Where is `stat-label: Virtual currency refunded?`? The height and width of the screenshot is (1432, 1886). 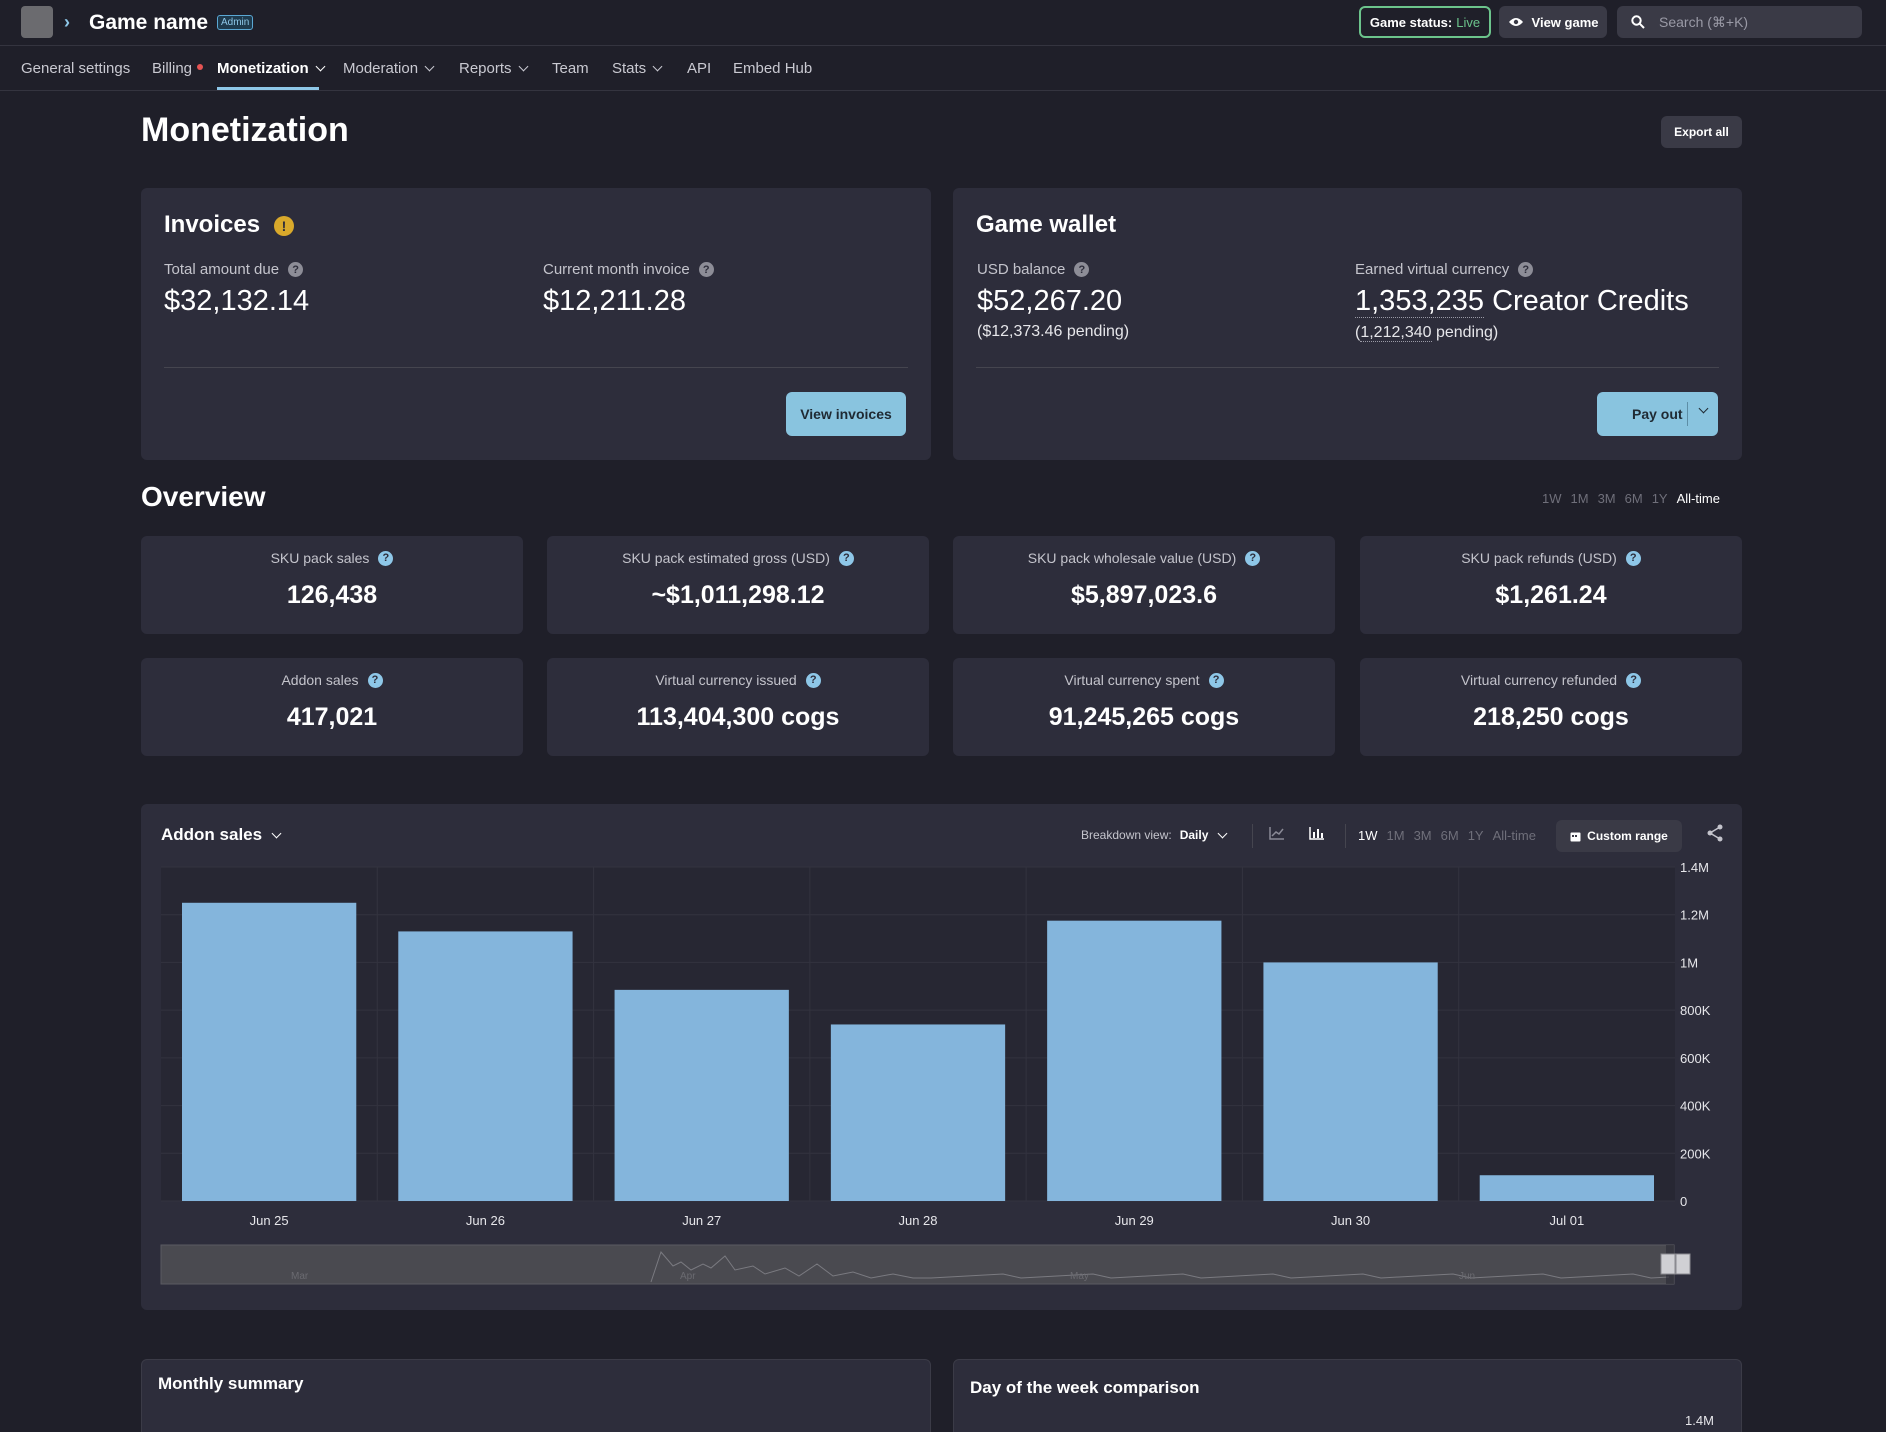
stat-label: Virtual currency refunded? is located at coordinates (1551, 680).